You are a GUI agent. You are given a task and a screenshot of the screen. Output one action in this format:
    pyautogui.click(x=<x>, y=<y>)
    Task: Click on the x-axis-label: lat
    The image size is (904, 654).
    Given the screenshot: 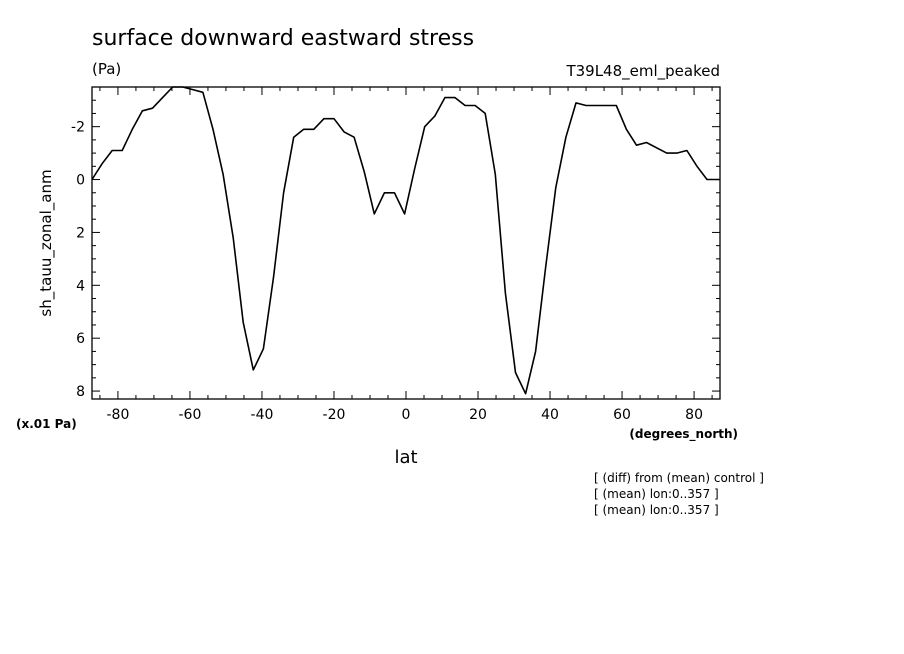 What is the action you would take?
    pyautogui.click(x=405, y=457)
    